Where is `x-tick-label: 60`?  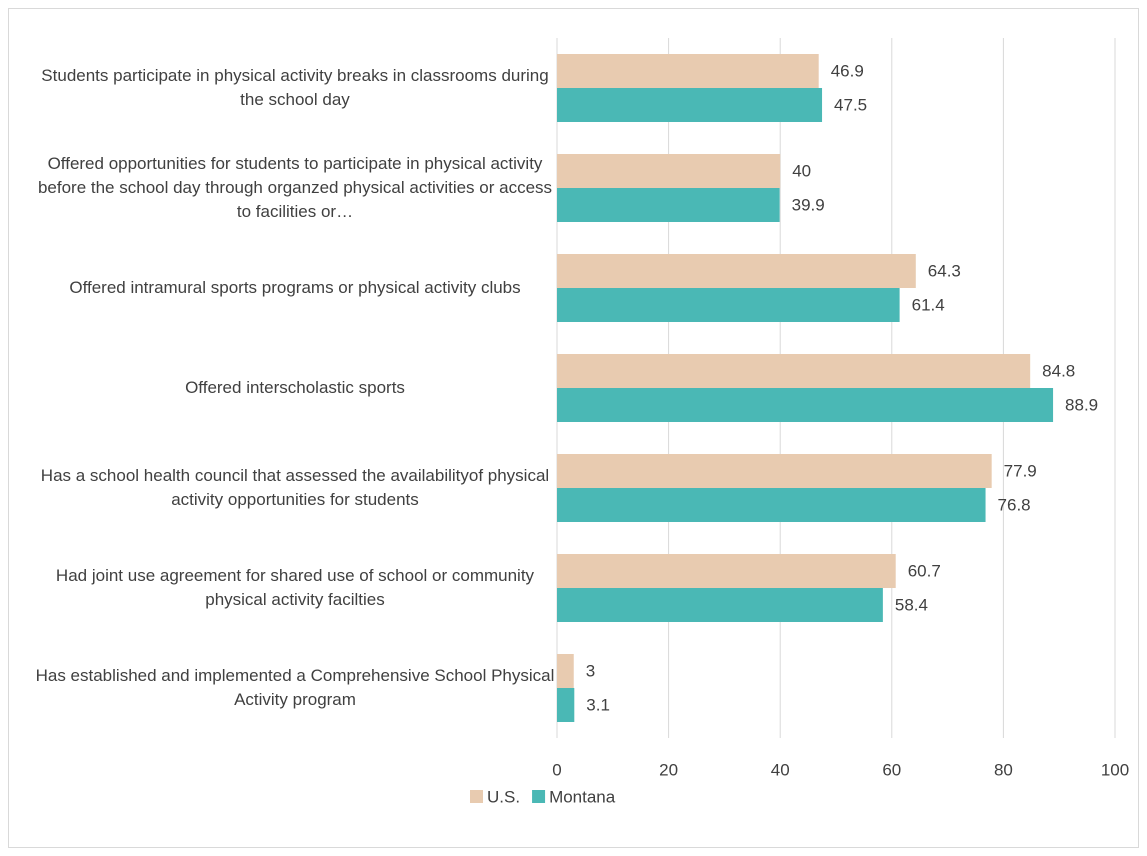 x-tick-label: 60 is located at coordinates (891, 769).